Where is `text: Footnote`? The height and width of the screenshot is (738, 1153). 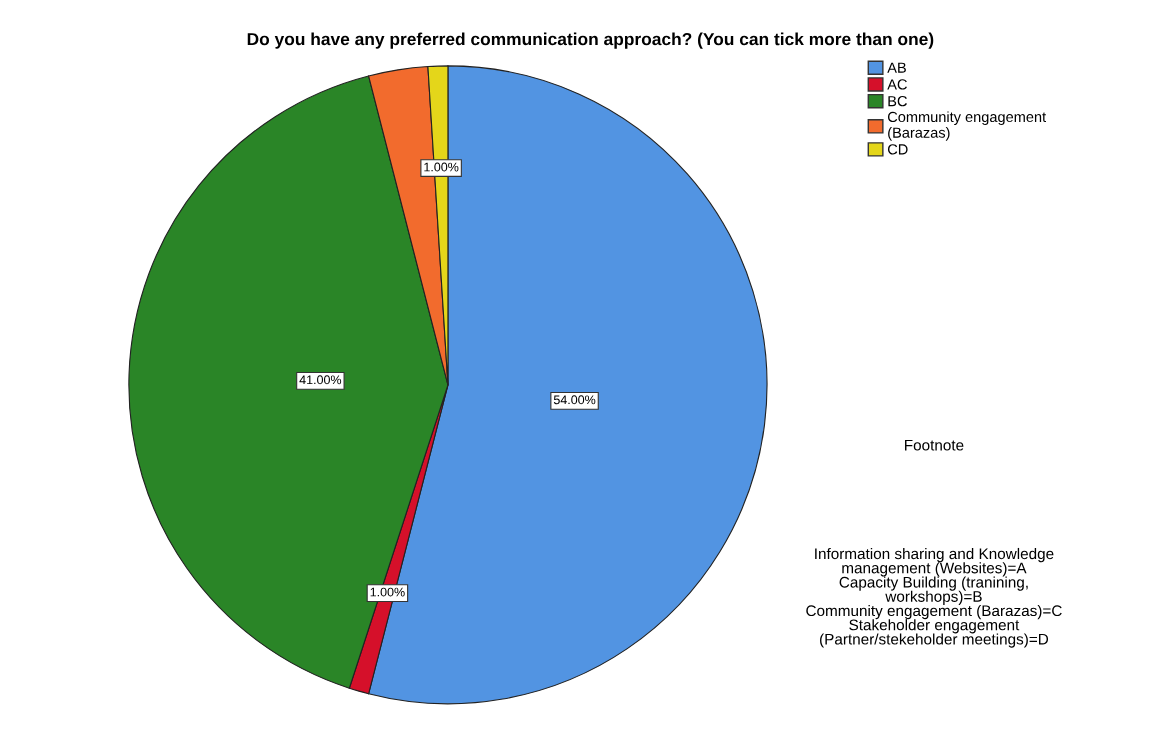 text: Footnote is located at coordinates (934, 445).